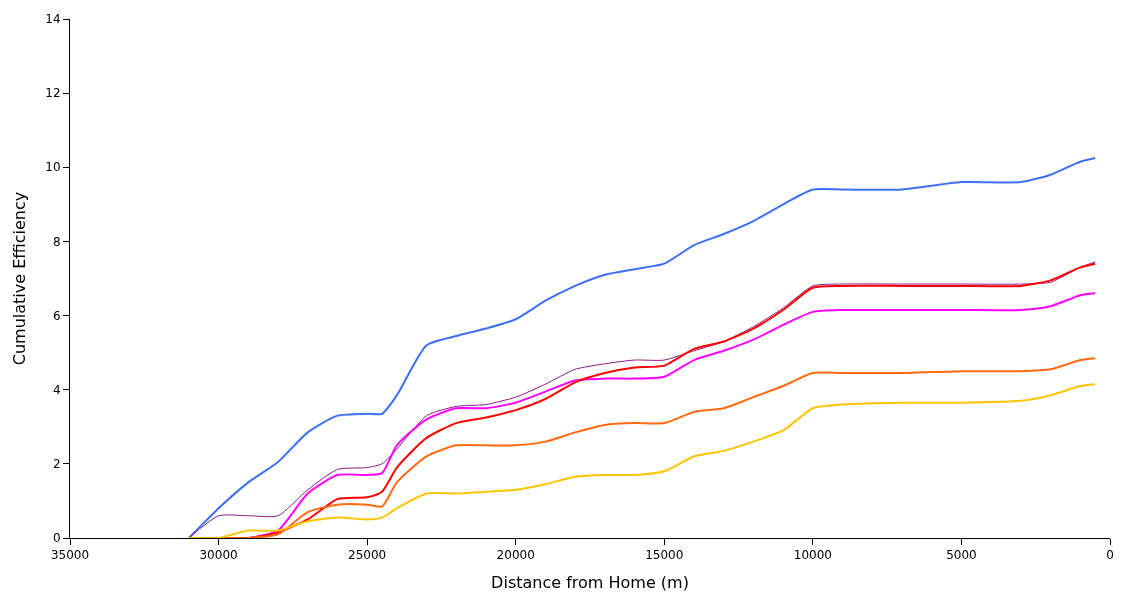 The width and height of the screenshot is (1126, 601). I want to click on y-axis-title: Cumulative Efficiency, so click(20, 278).